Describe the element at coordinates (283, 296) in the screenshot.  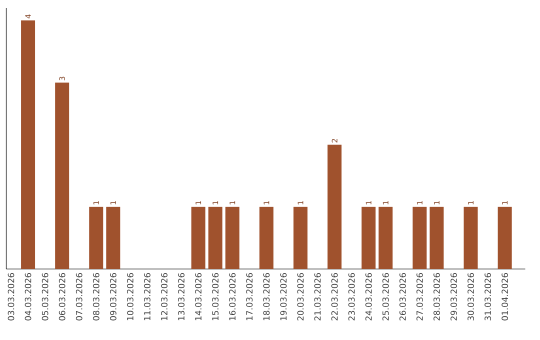
I see `x-tick-label: 19.03.2026` at that location.